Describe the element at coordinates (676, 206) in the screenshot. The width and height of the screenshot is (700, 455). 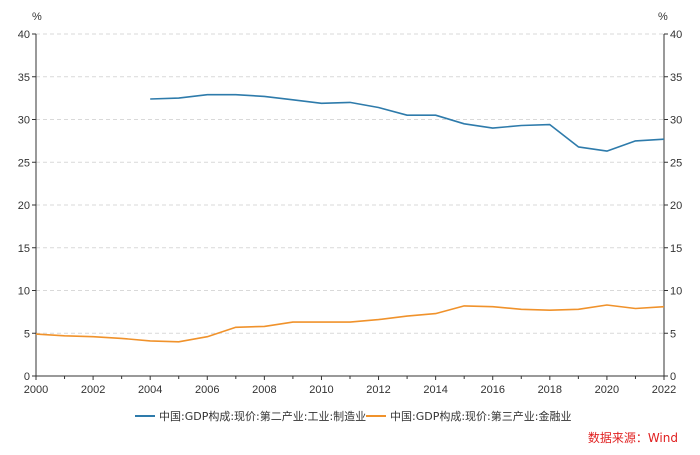
I see `y-tick-label-right: 20` at that location.